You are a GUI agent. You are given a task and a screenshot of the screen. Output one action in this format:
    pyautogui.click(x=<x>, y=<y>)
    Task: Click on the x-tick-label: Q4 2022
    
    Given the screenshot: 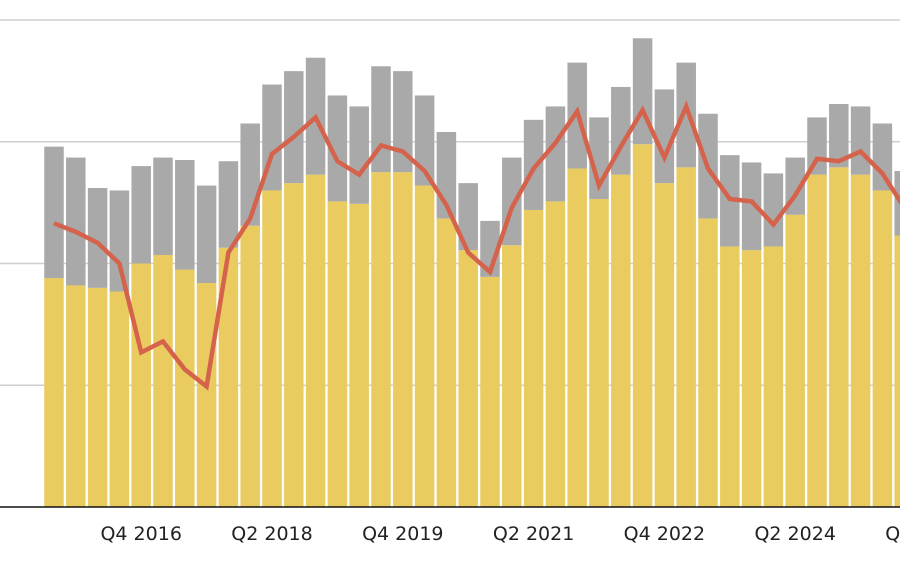 What is the action you would take?
    pyautogui.click(x=664, y=534)
    